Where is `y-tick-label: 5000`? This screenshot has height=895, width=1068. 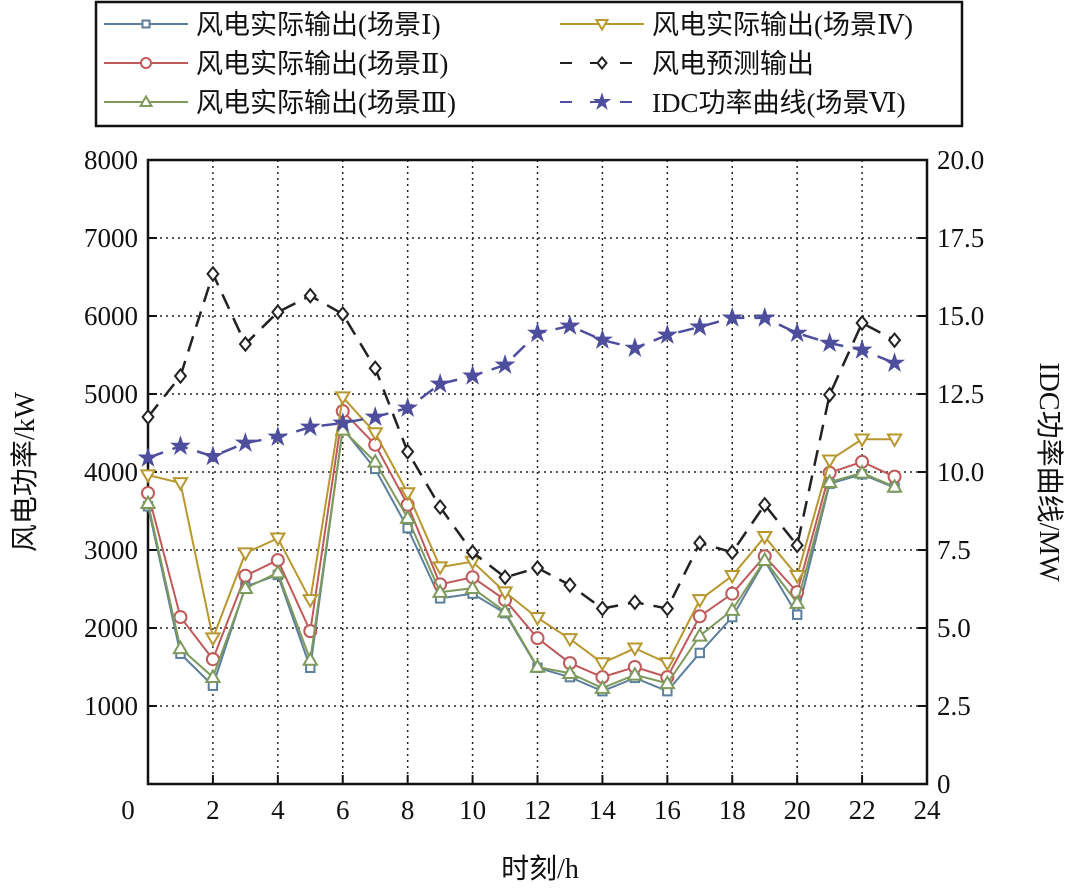 y-tick-label: 5000 is located at coordinates (111, 394).